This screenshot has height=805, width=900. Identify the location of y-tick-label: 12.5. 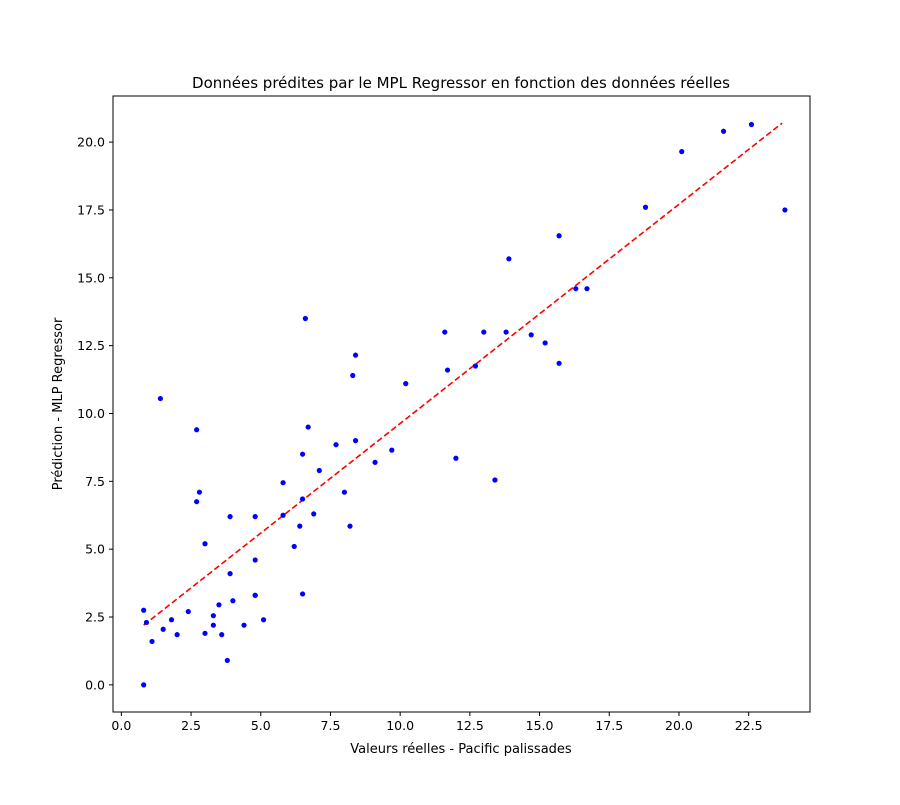
(91, 345).